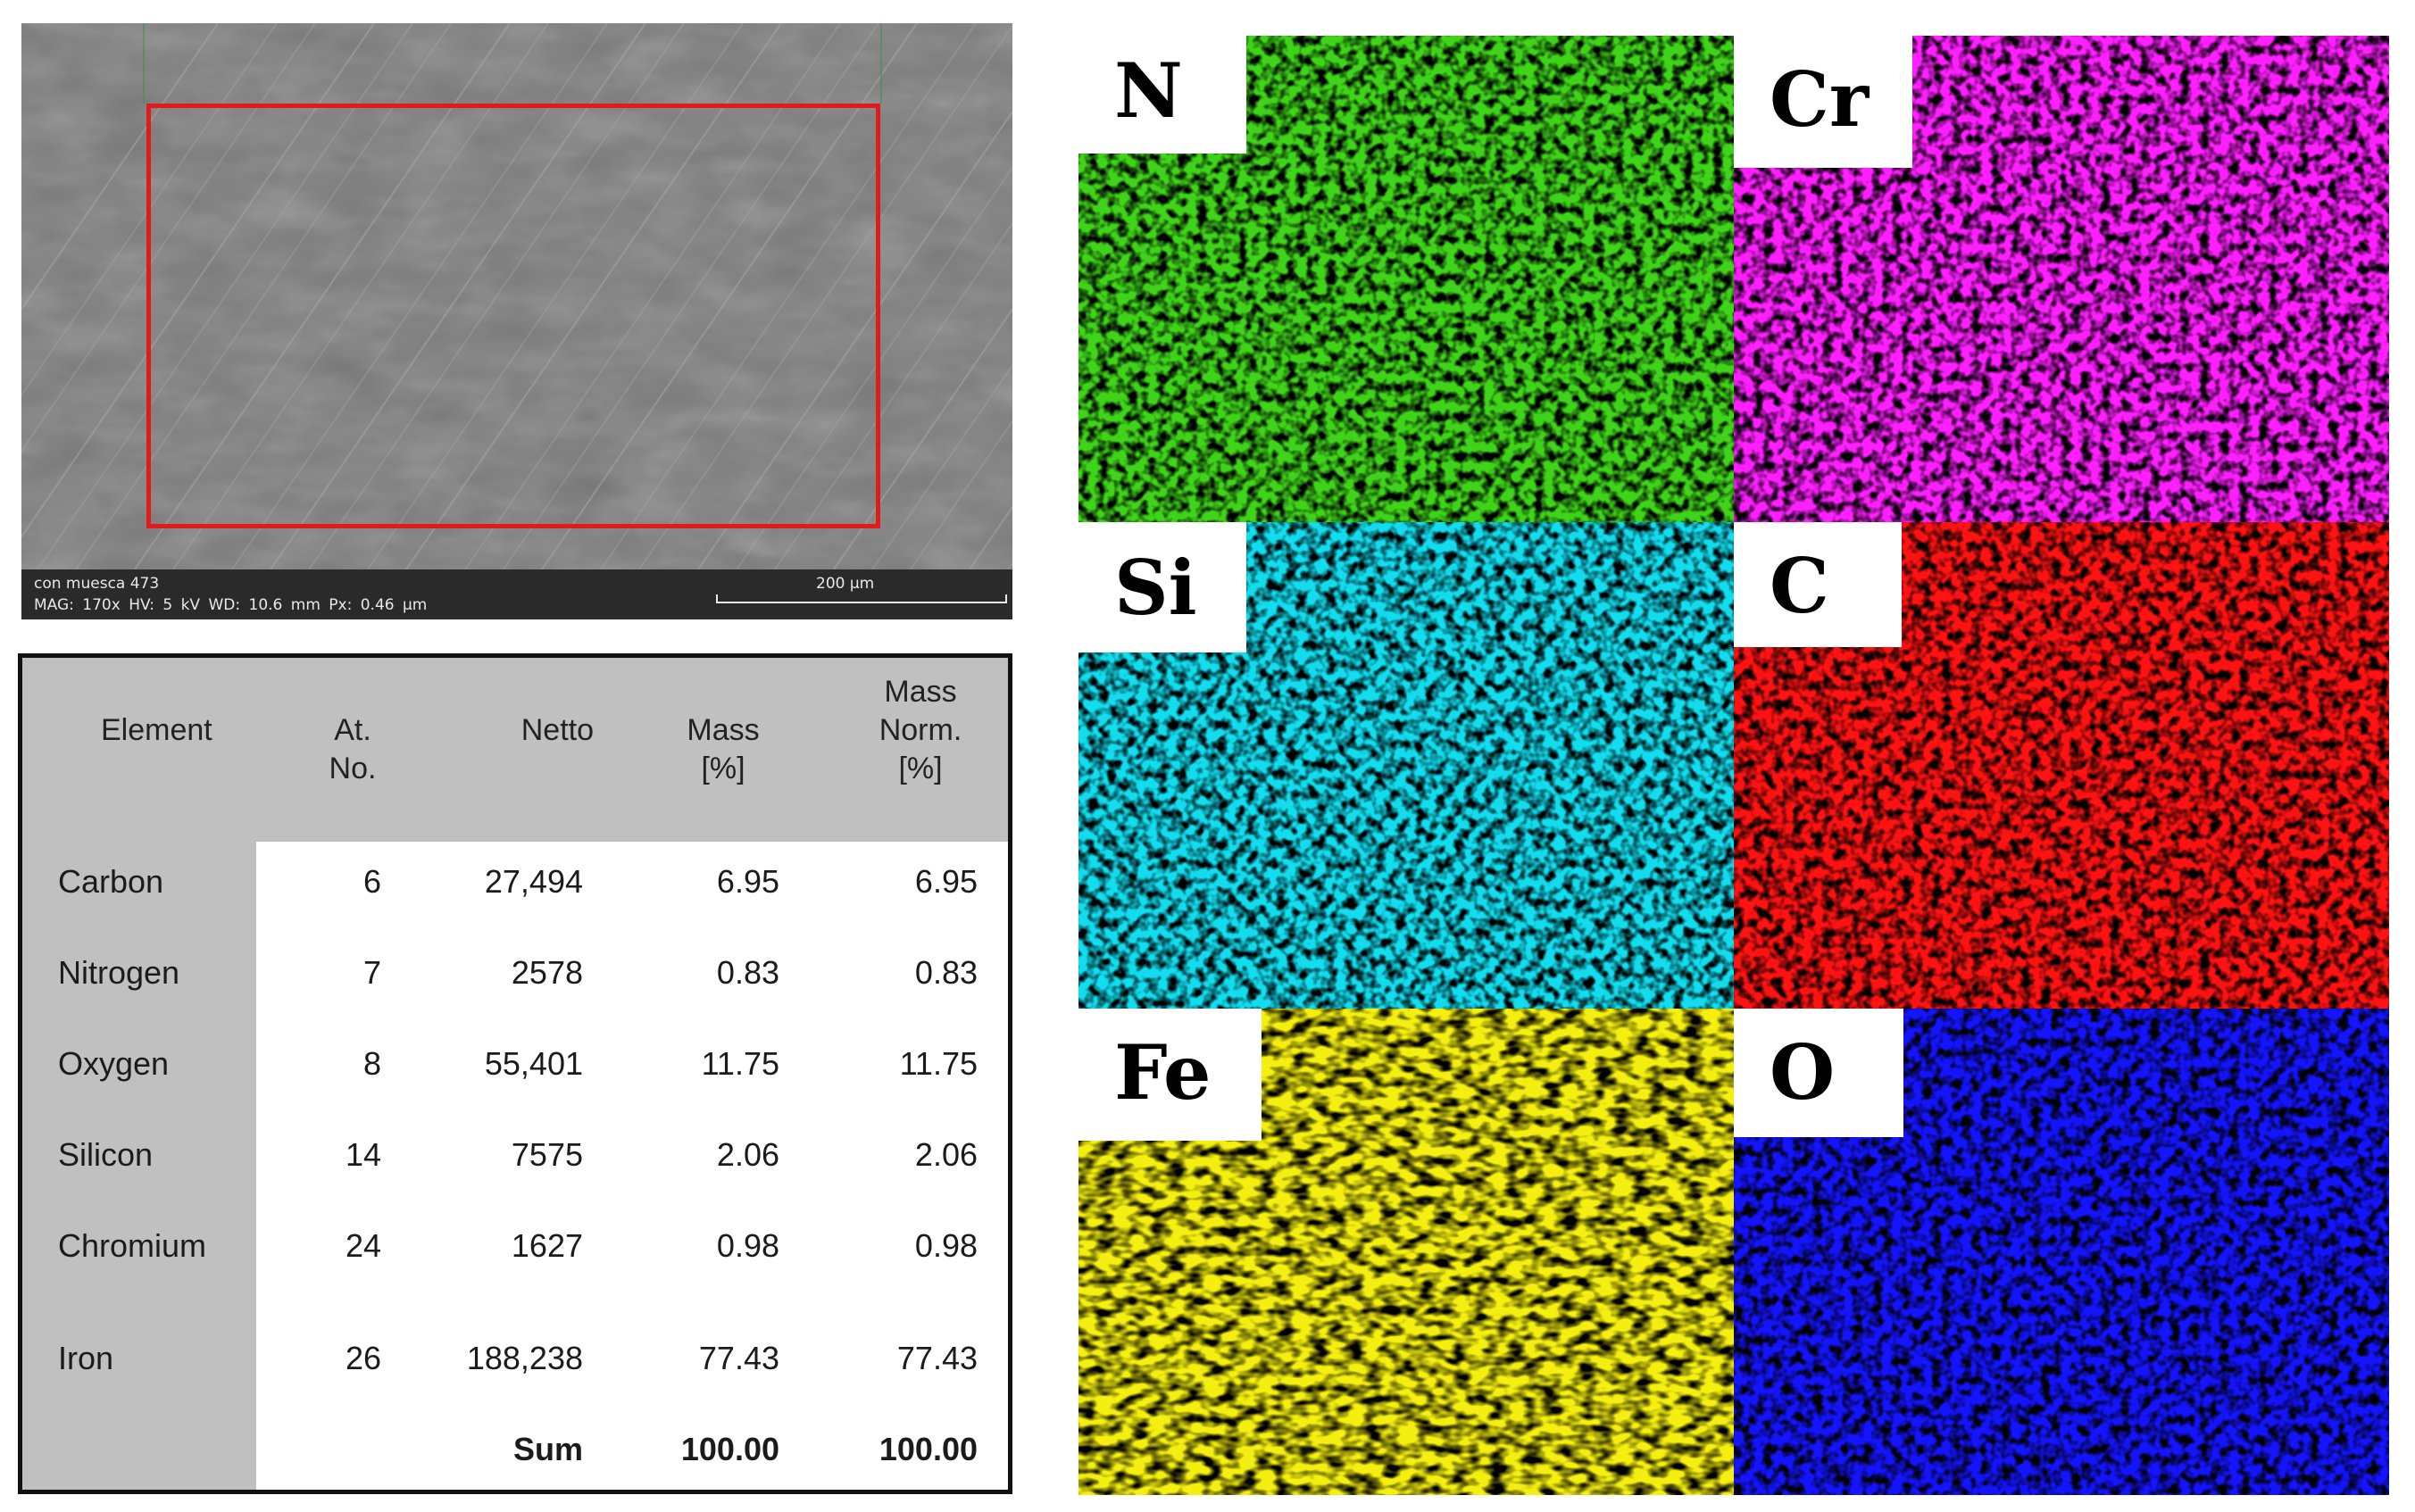 The width and height of the screenshot is (2415, 1512). I want to click on element-map-fe: Fe, so click(1406, 1252).